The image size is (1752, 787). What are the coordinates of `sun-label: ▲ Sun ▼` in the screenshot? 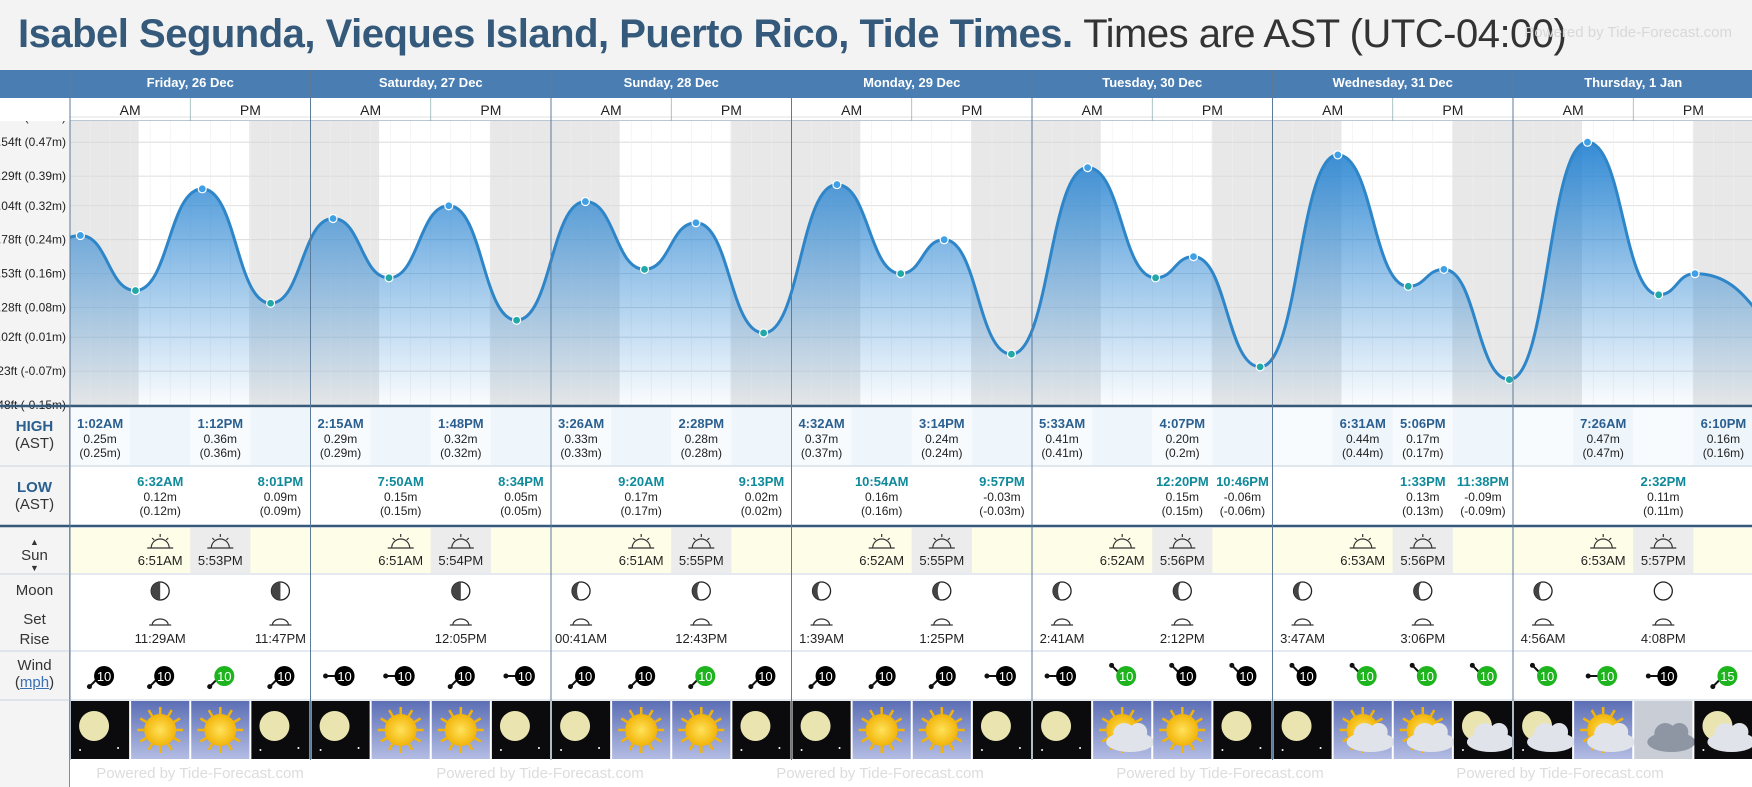 It's located at (34, 555).